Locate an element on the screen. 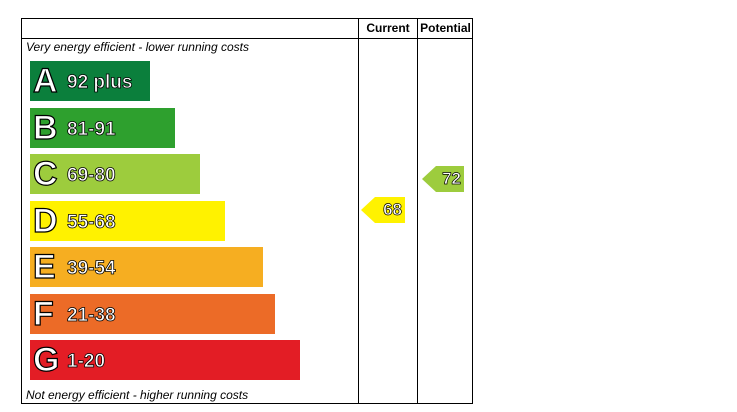 The width and height of the screenshot is (737, 412). column-header-potential: Potential is located at coordinates (445, 28).